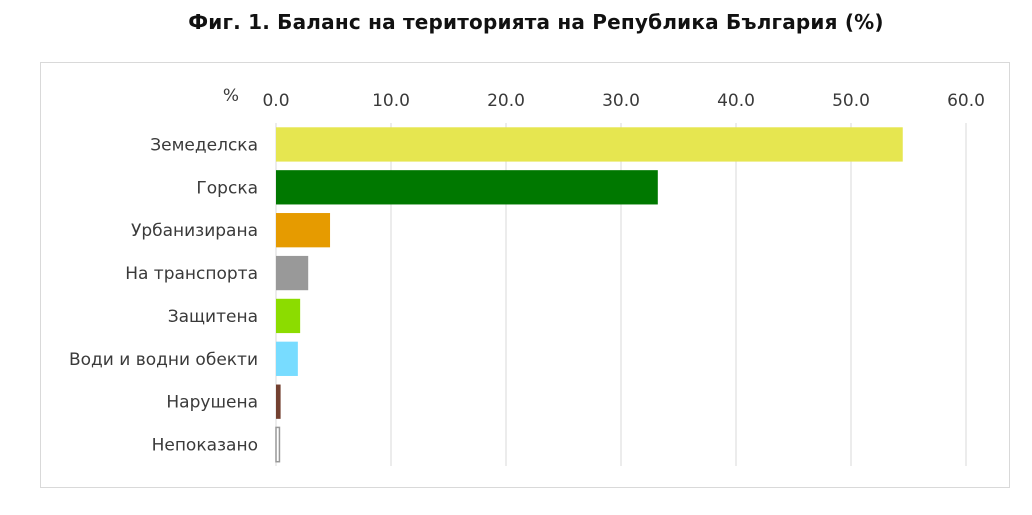  What do you see at coordinates (966, 101) in the screenshot?
I see `x-tick-label: 60.0` at bounding box center [966, 101].